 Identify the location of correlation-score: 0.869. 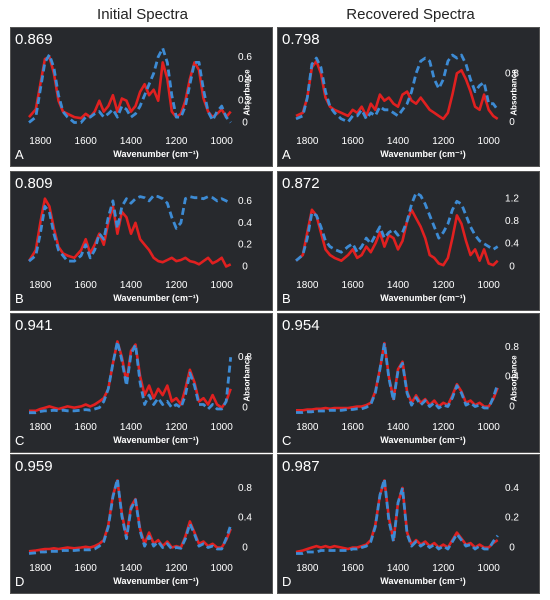
(34, 39).